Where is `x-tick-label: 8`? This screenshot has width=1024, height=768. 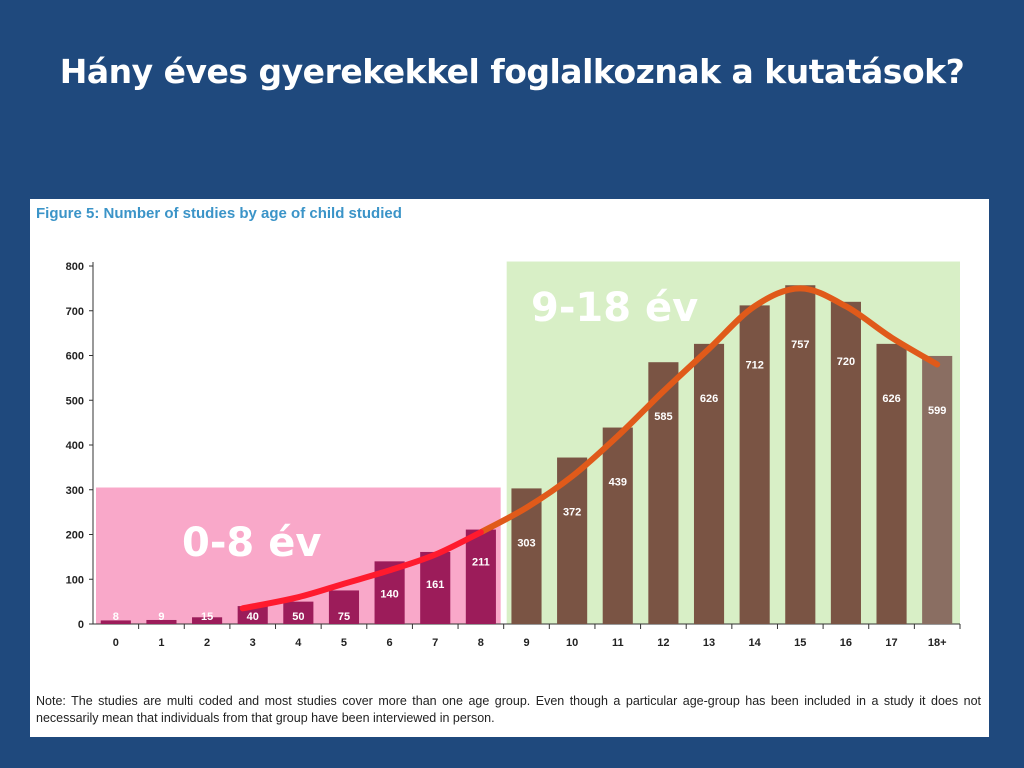
x-tick-label: 8 is located at coordinates (481, 643).